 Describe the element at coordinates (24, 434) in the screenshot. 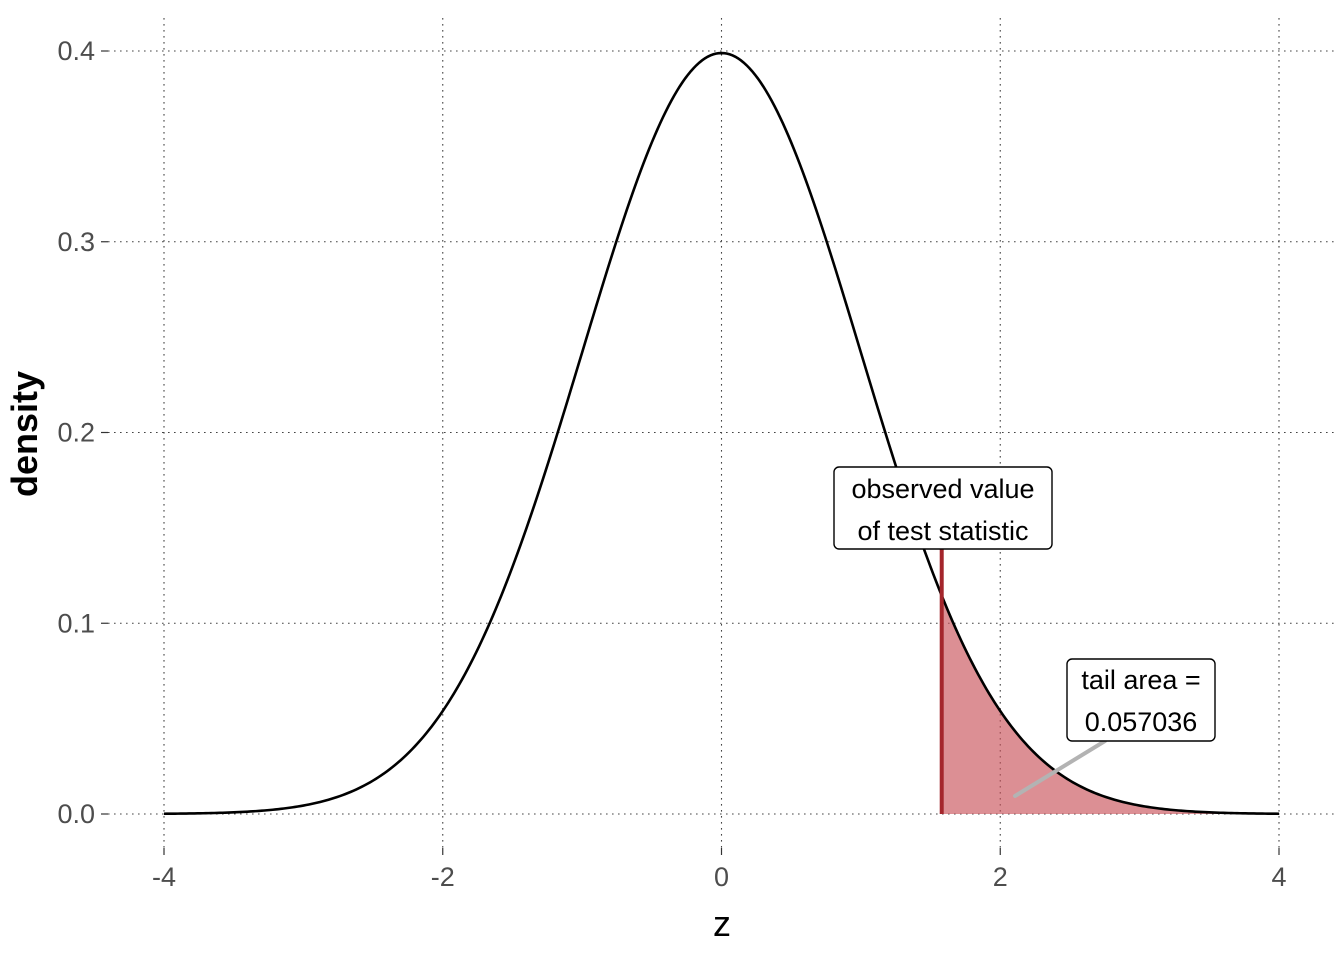

I see `y-axis-title: density` at that location.